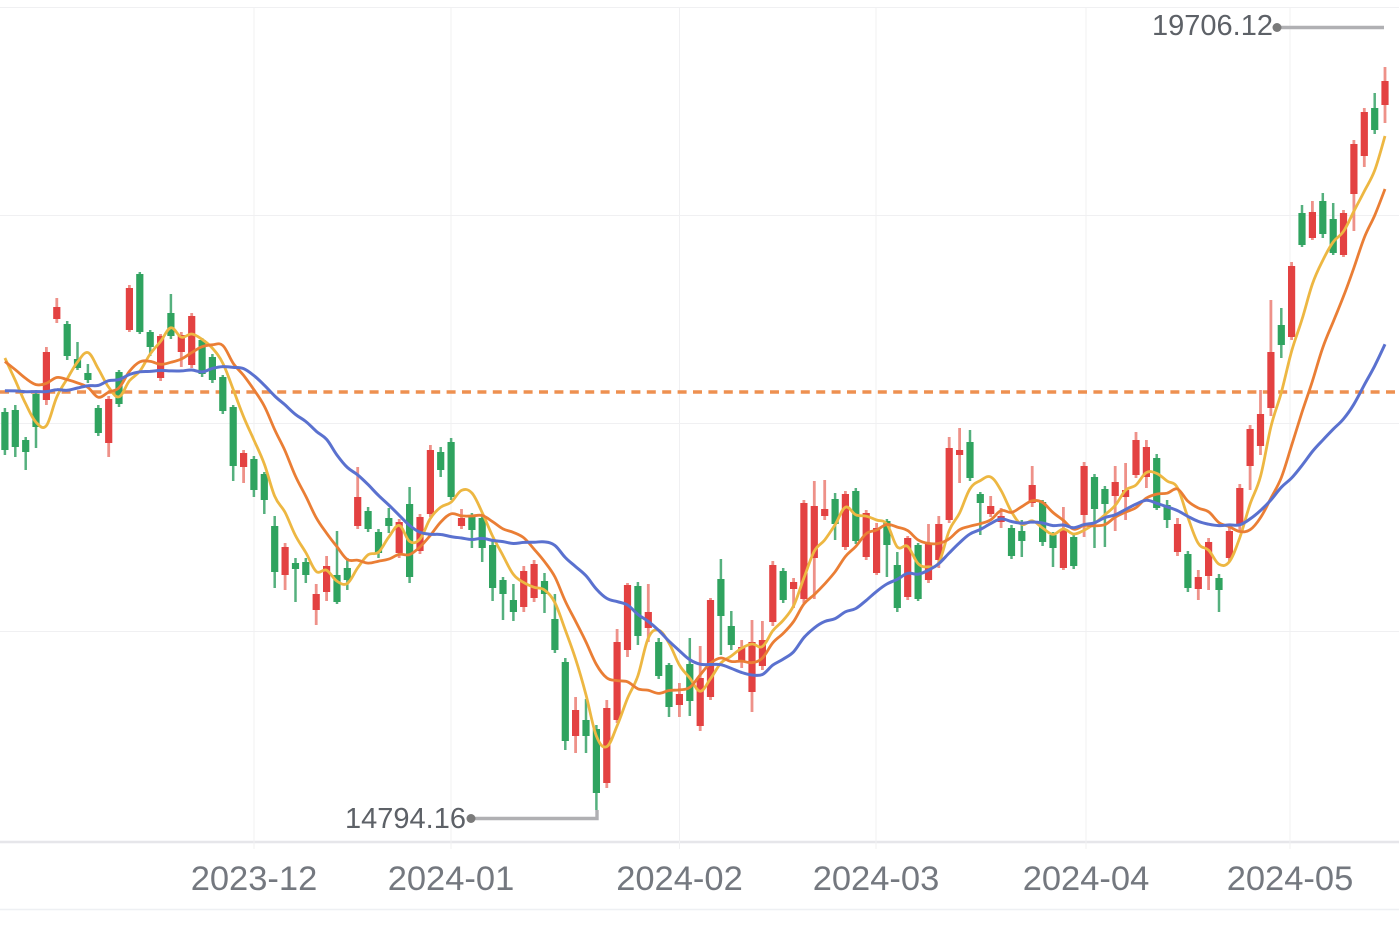 The width and height of the screenshot is (1399, 949). Describe the element at coordinates (254, 879) in the screenshot. I see `svg-text: 2023-12` at that location.